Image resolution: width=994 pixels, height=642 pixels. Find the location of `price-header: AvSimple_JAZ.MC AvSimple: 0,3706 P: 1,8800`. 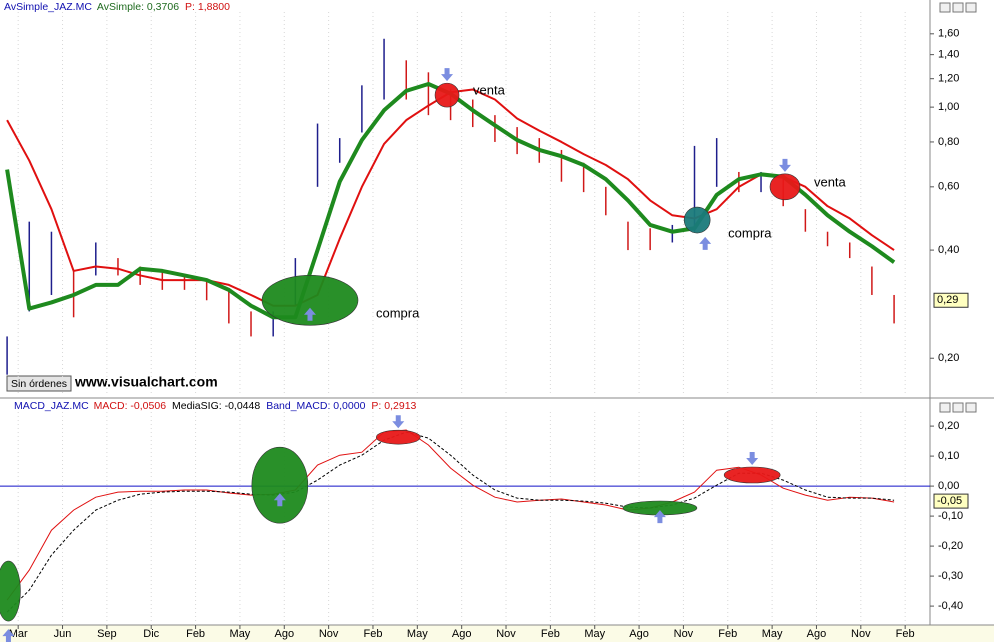

price-header: AvSimple_JAZ.MC AvSimple: 0,3706 P: 1,8800 is located at coordinates (117, 7).